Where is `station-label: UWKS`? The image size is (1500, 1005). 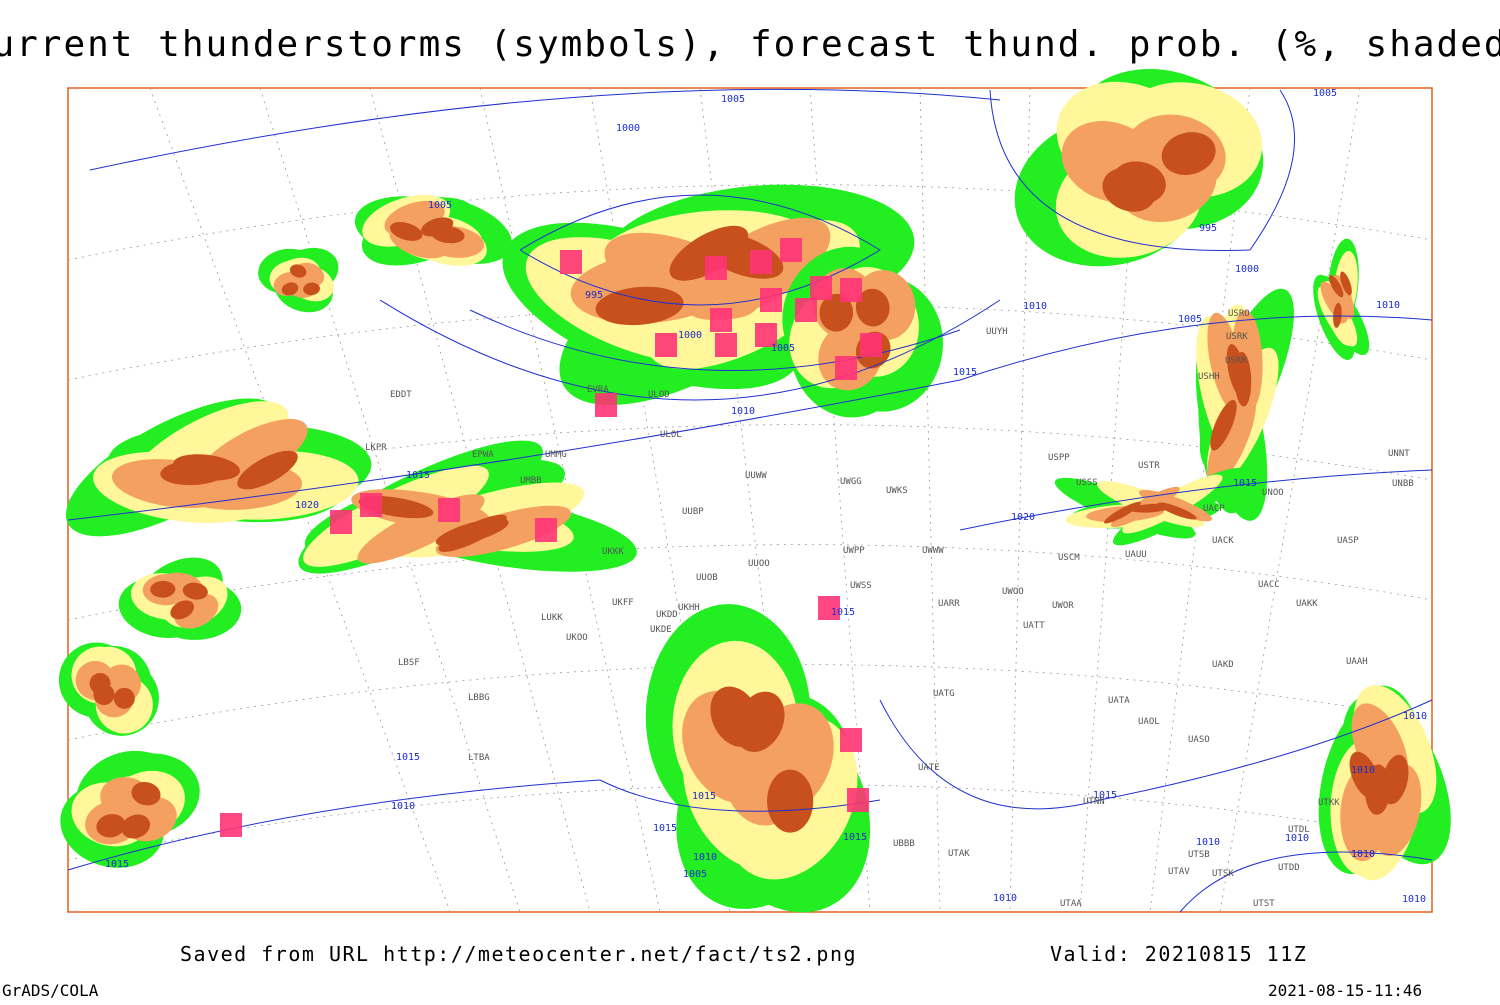 station-label: UWKS is located at coordinates (897, 491).